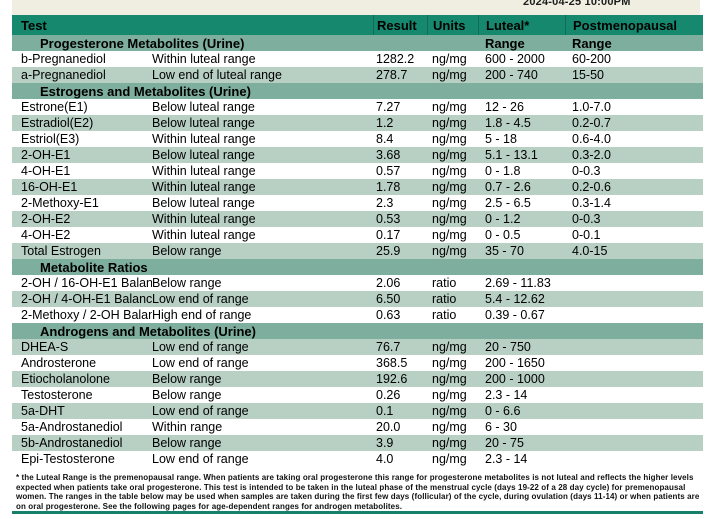 The width and height of the screenshot is (720, 519). Describe the element at coordinates (59, 363) in the screenshot. I see `test-name-cell: Androsterone` at that location.